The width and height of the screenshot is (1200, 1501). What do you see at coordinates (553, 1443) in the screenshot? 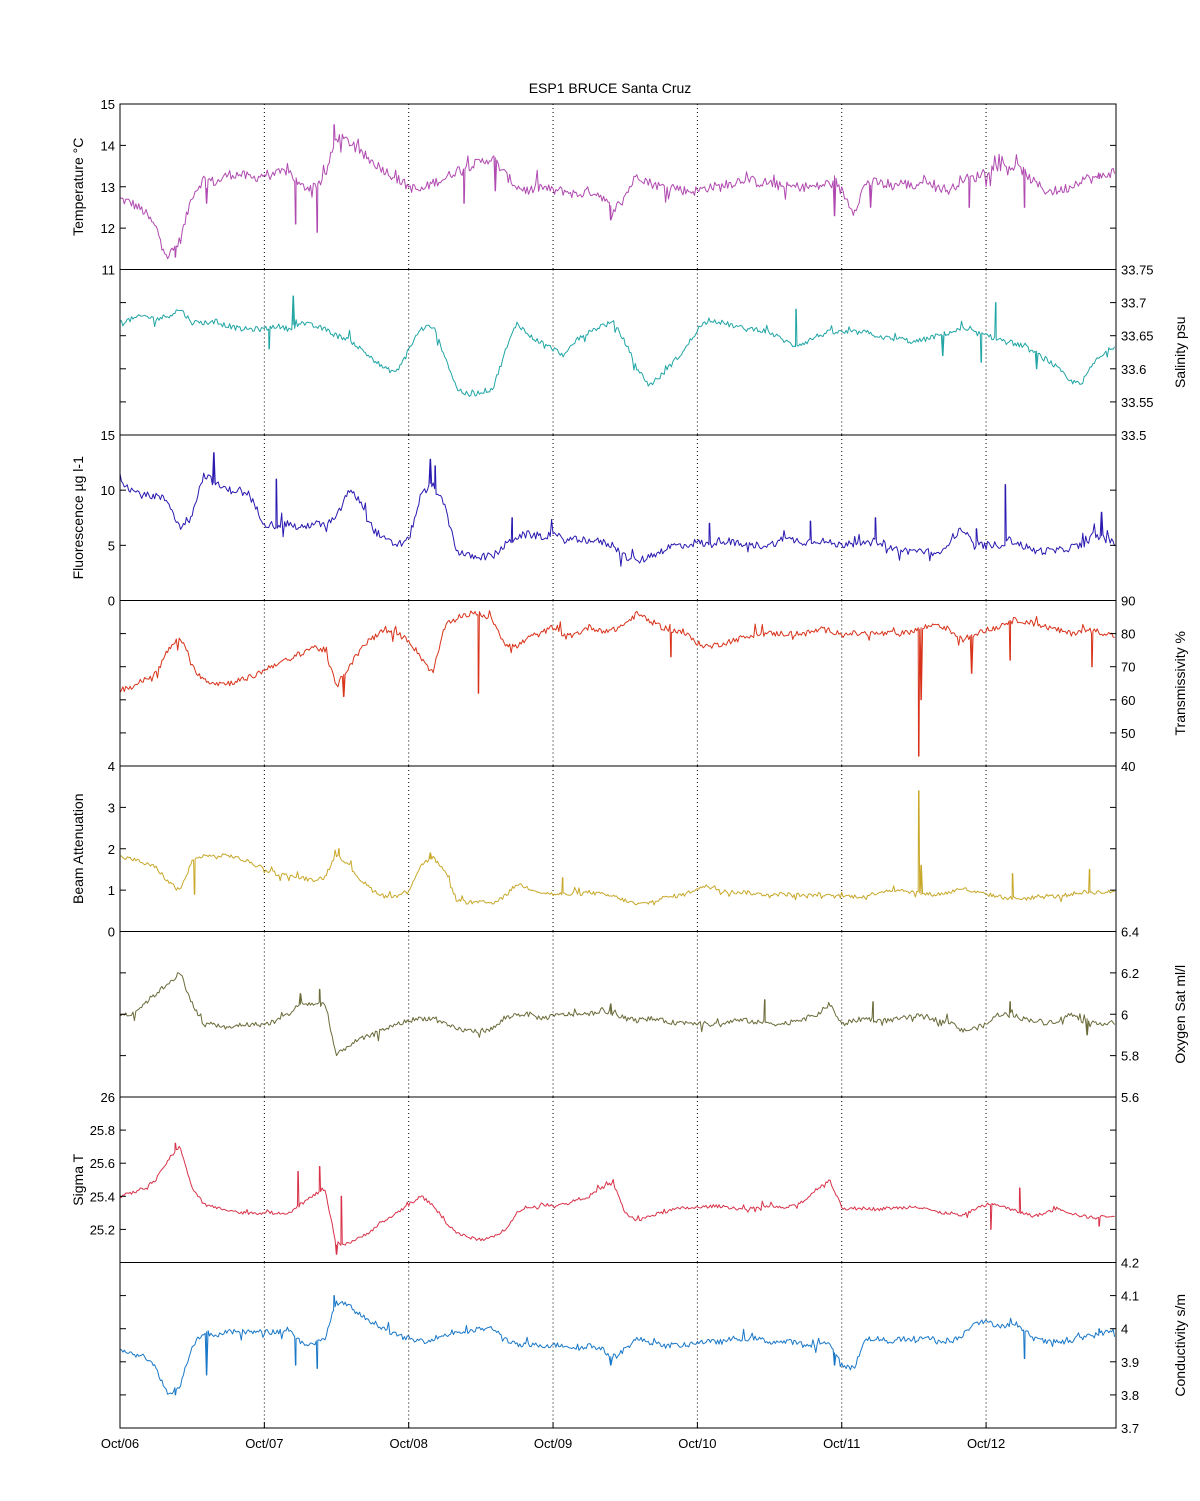
I see `xtick-label-oct-09: Oct/09` at bounding box center [553, 1443].